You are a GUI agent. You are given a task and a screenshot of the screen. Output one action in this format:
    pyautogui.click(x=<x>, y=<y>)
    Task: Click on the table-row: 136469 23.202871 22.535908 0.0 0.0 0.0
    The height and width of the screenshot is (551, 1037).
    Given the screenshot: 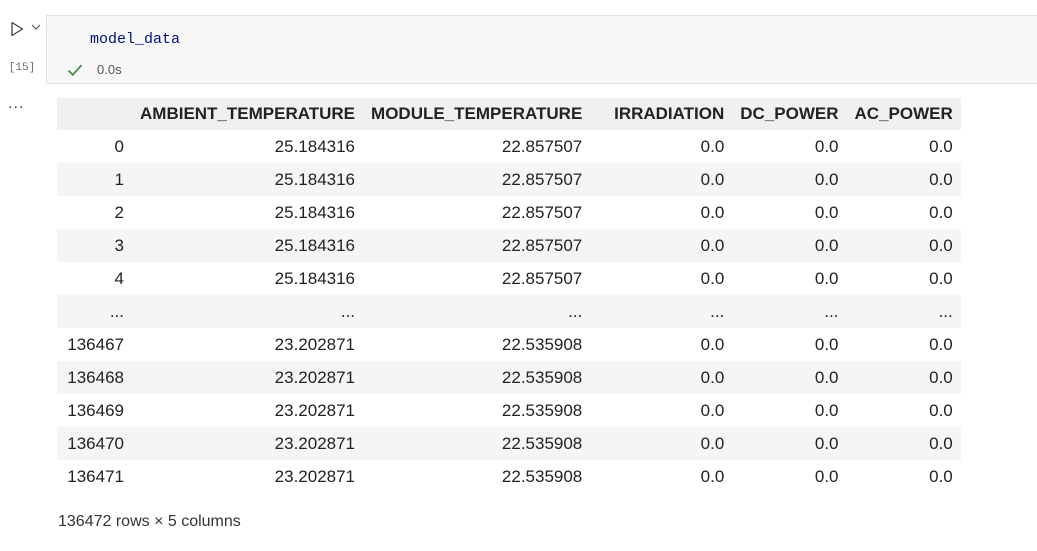 What is the action you would take?
    pyautogui.click(x=509, y=410)
    